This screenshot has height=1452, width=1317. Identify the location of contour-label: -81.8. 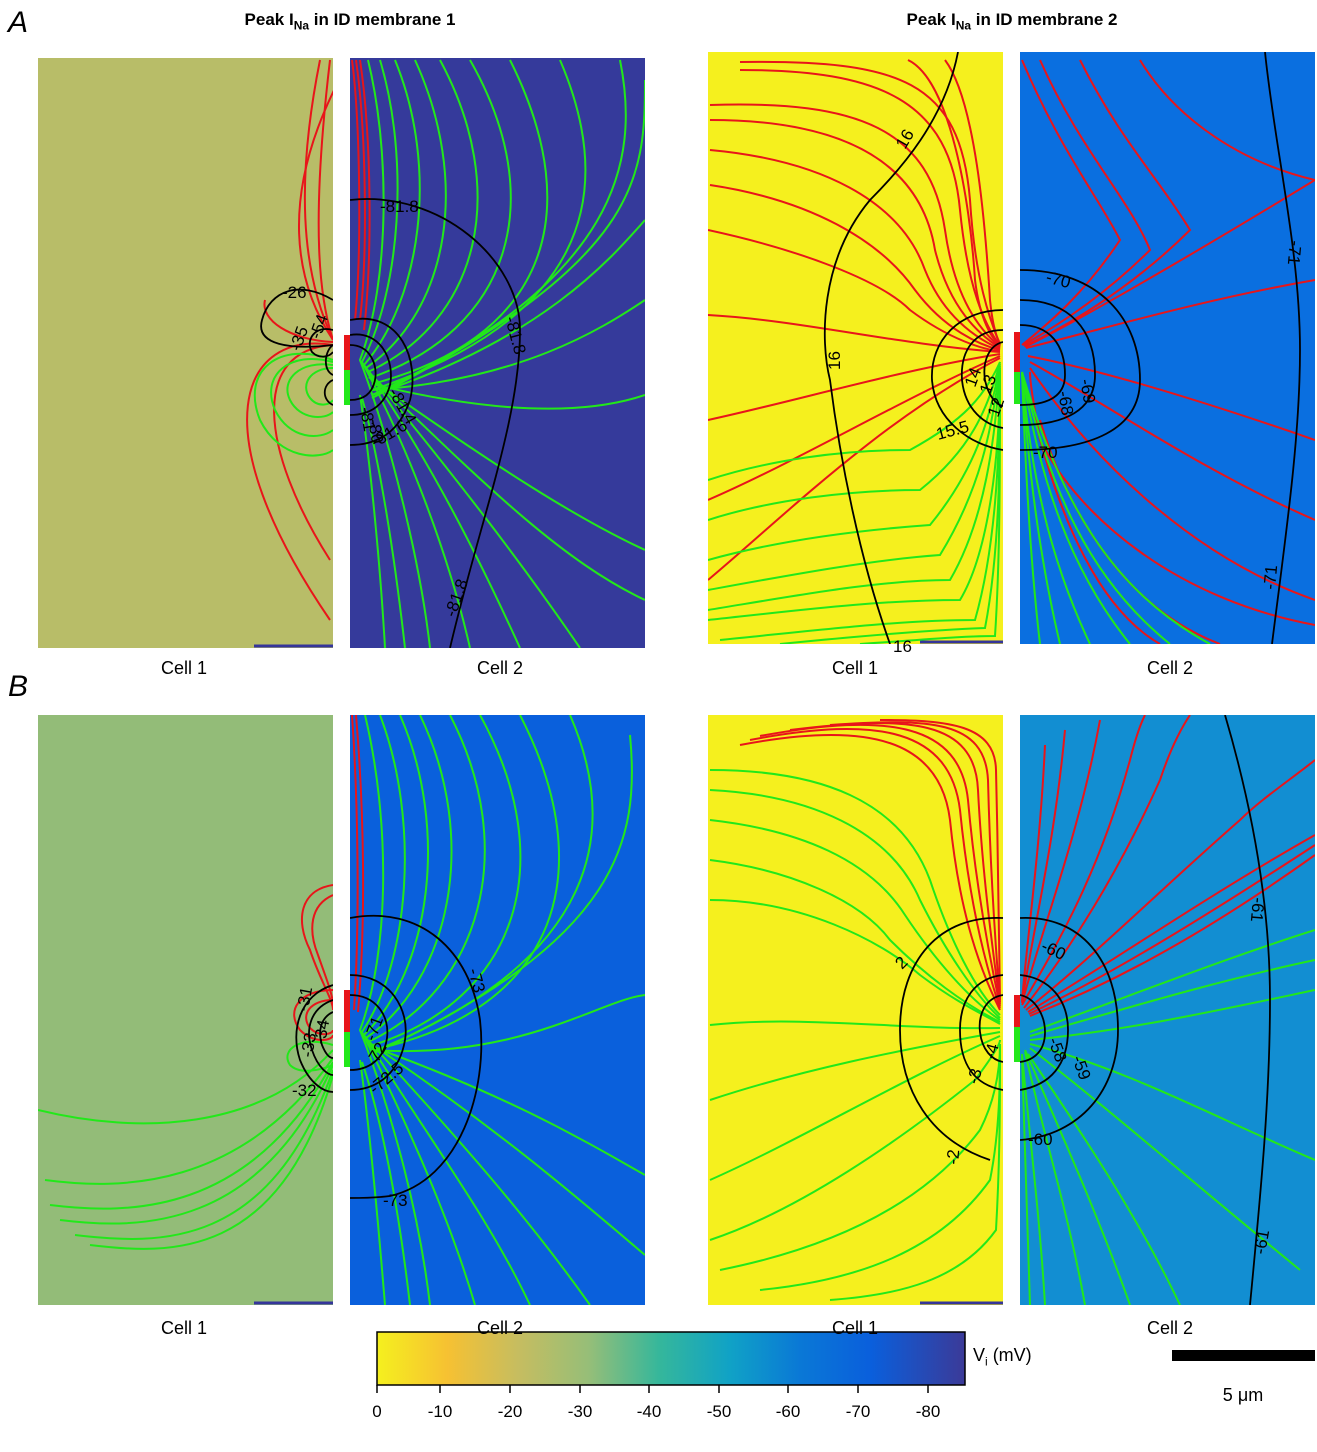
(399, 206).